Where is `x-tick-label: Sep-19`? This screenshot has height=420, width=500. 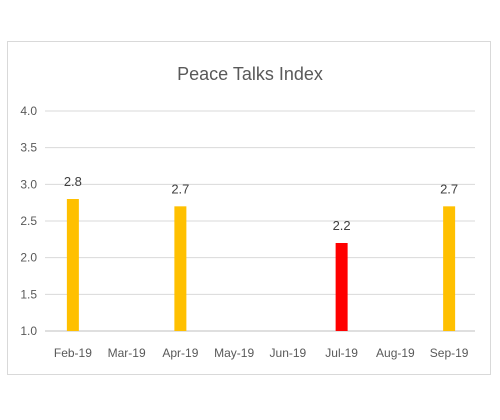 x-tick-label: Sep-19 is located at coordinates (449, 353).